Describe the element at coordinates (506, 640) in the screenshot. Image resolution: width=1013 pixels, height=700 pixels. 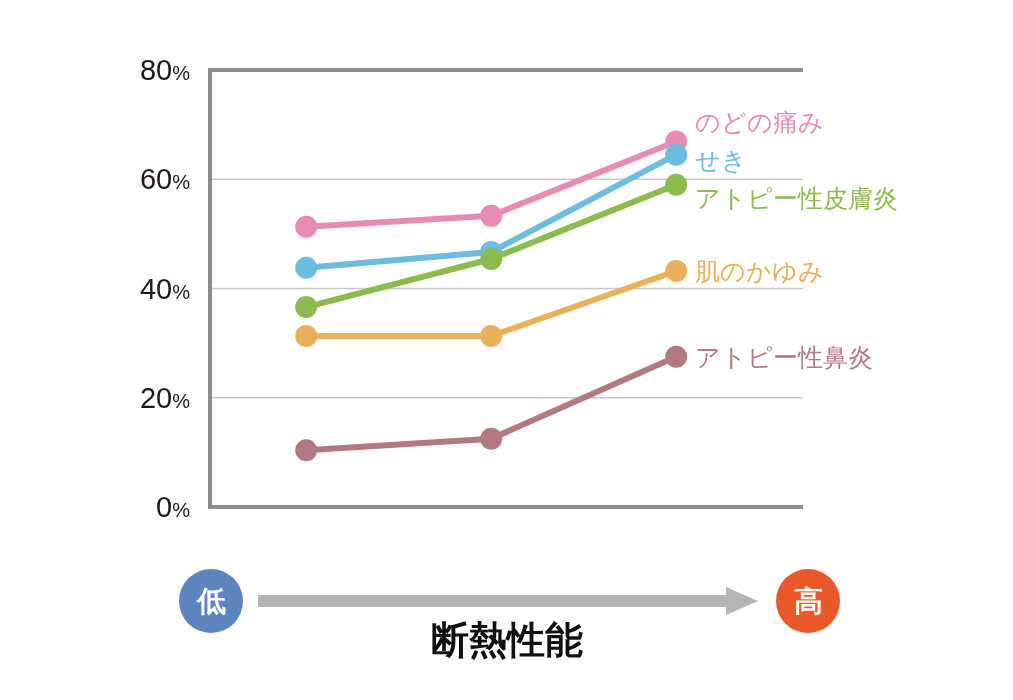
I see `xlabel: 断熱性能` at that location.